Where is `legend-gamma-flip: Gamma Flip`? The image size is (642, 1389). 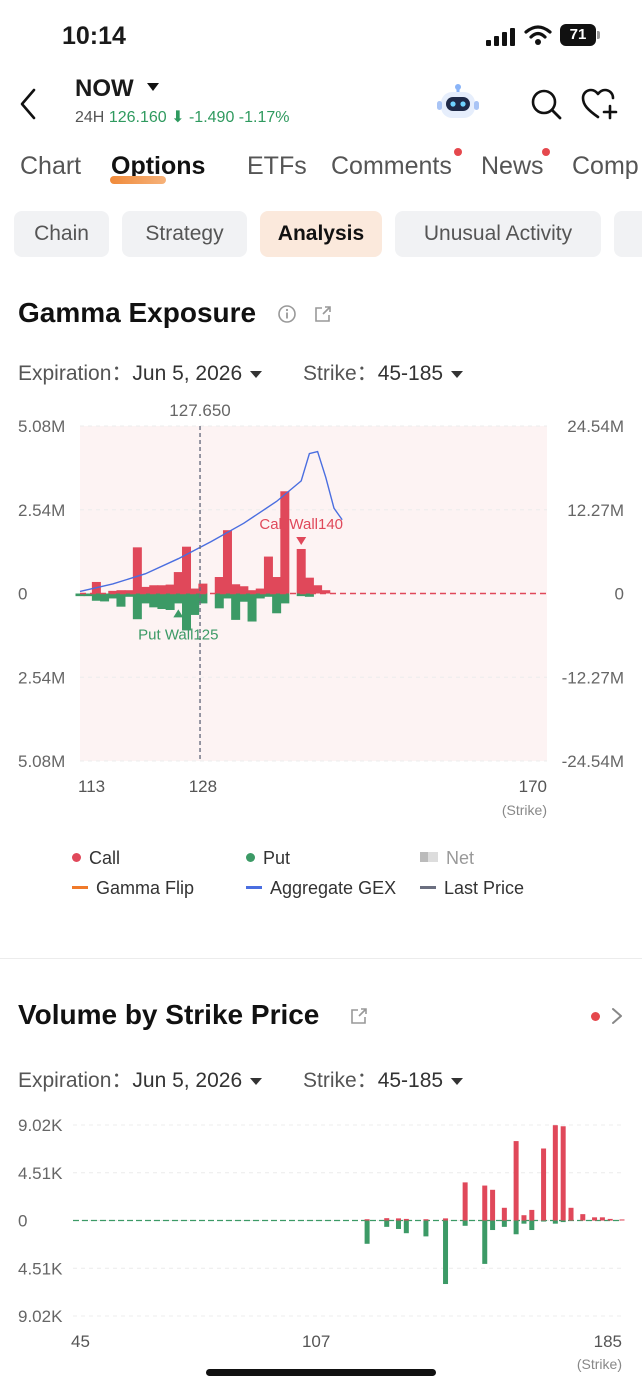
legend-gamma-flip: Gamma Flip is located at coordinates (133, 888).